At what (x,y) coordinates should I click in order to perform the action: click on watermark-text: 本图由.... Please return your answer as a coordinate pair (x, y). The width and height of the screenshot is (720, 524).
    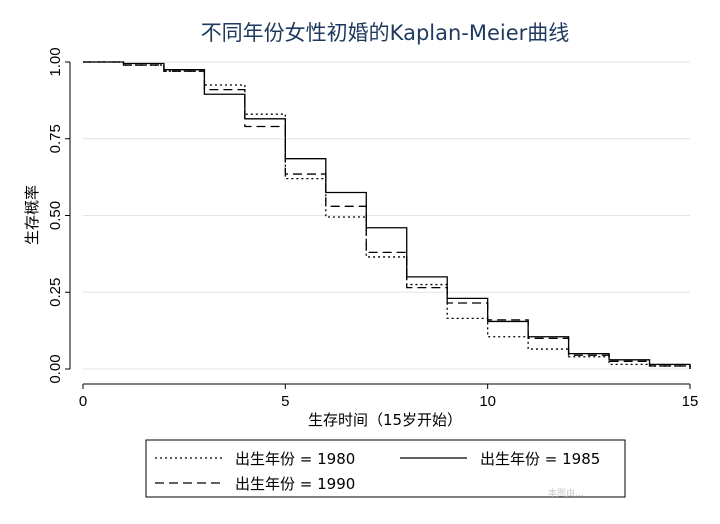
    Looking at the image, I should click on (566, 493).